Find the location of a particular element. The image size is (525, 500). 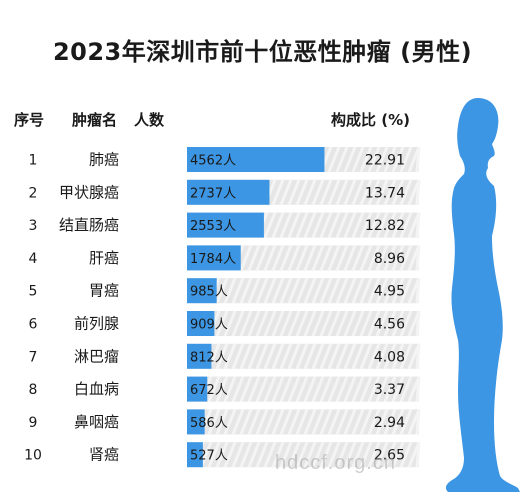

count-label: 527人 is located at coordinates (209, 456).